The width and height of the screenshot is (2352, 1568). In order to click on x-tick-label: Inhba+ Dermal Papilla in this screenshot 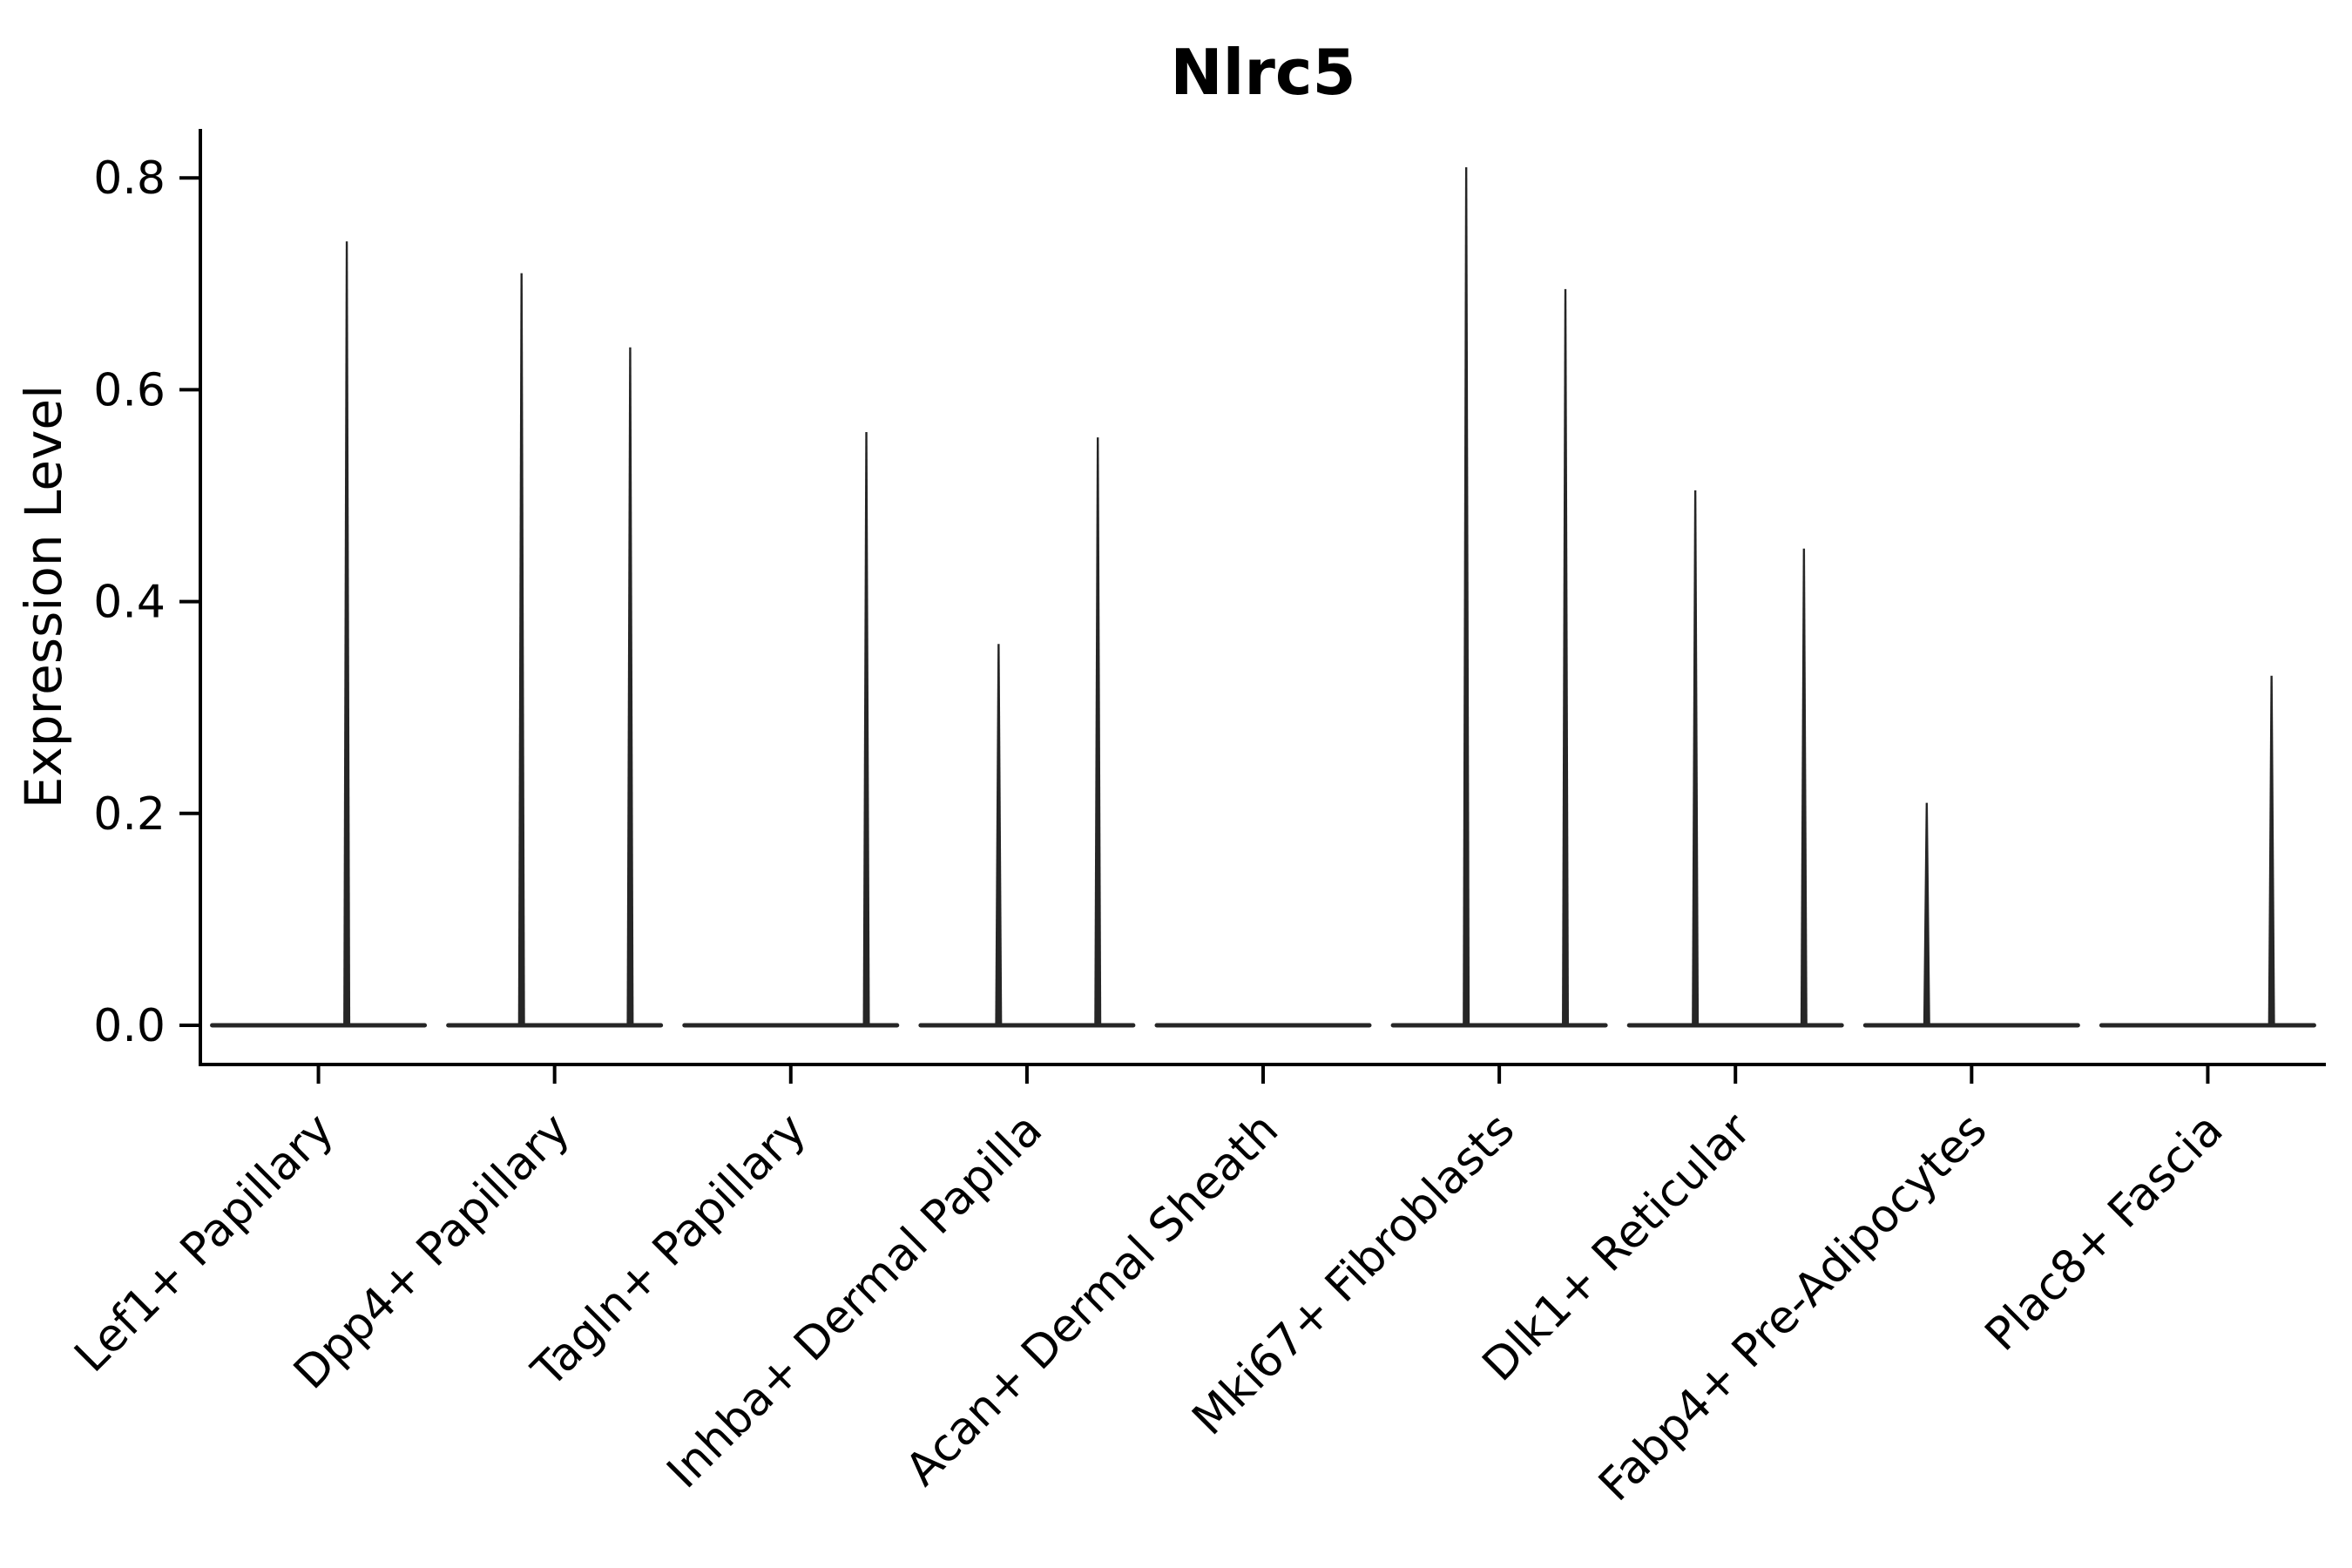, I will do `click(855, 1301)`.